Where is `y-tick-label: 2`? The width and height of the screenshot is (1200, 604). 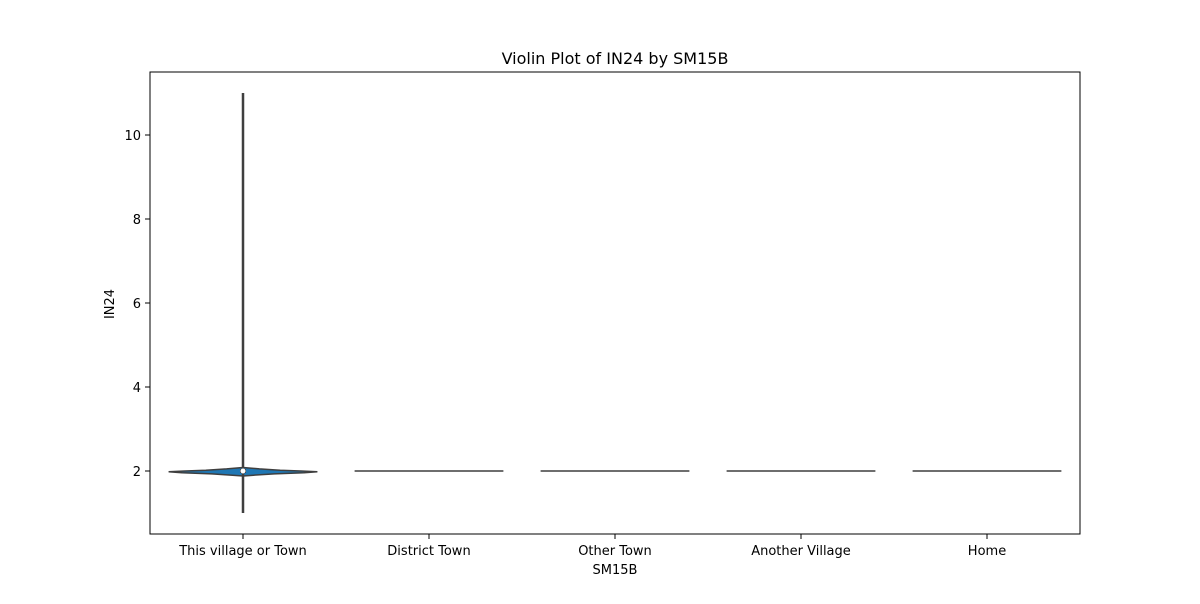 y-tick-label: 2 is located at coordinates (137, 472).